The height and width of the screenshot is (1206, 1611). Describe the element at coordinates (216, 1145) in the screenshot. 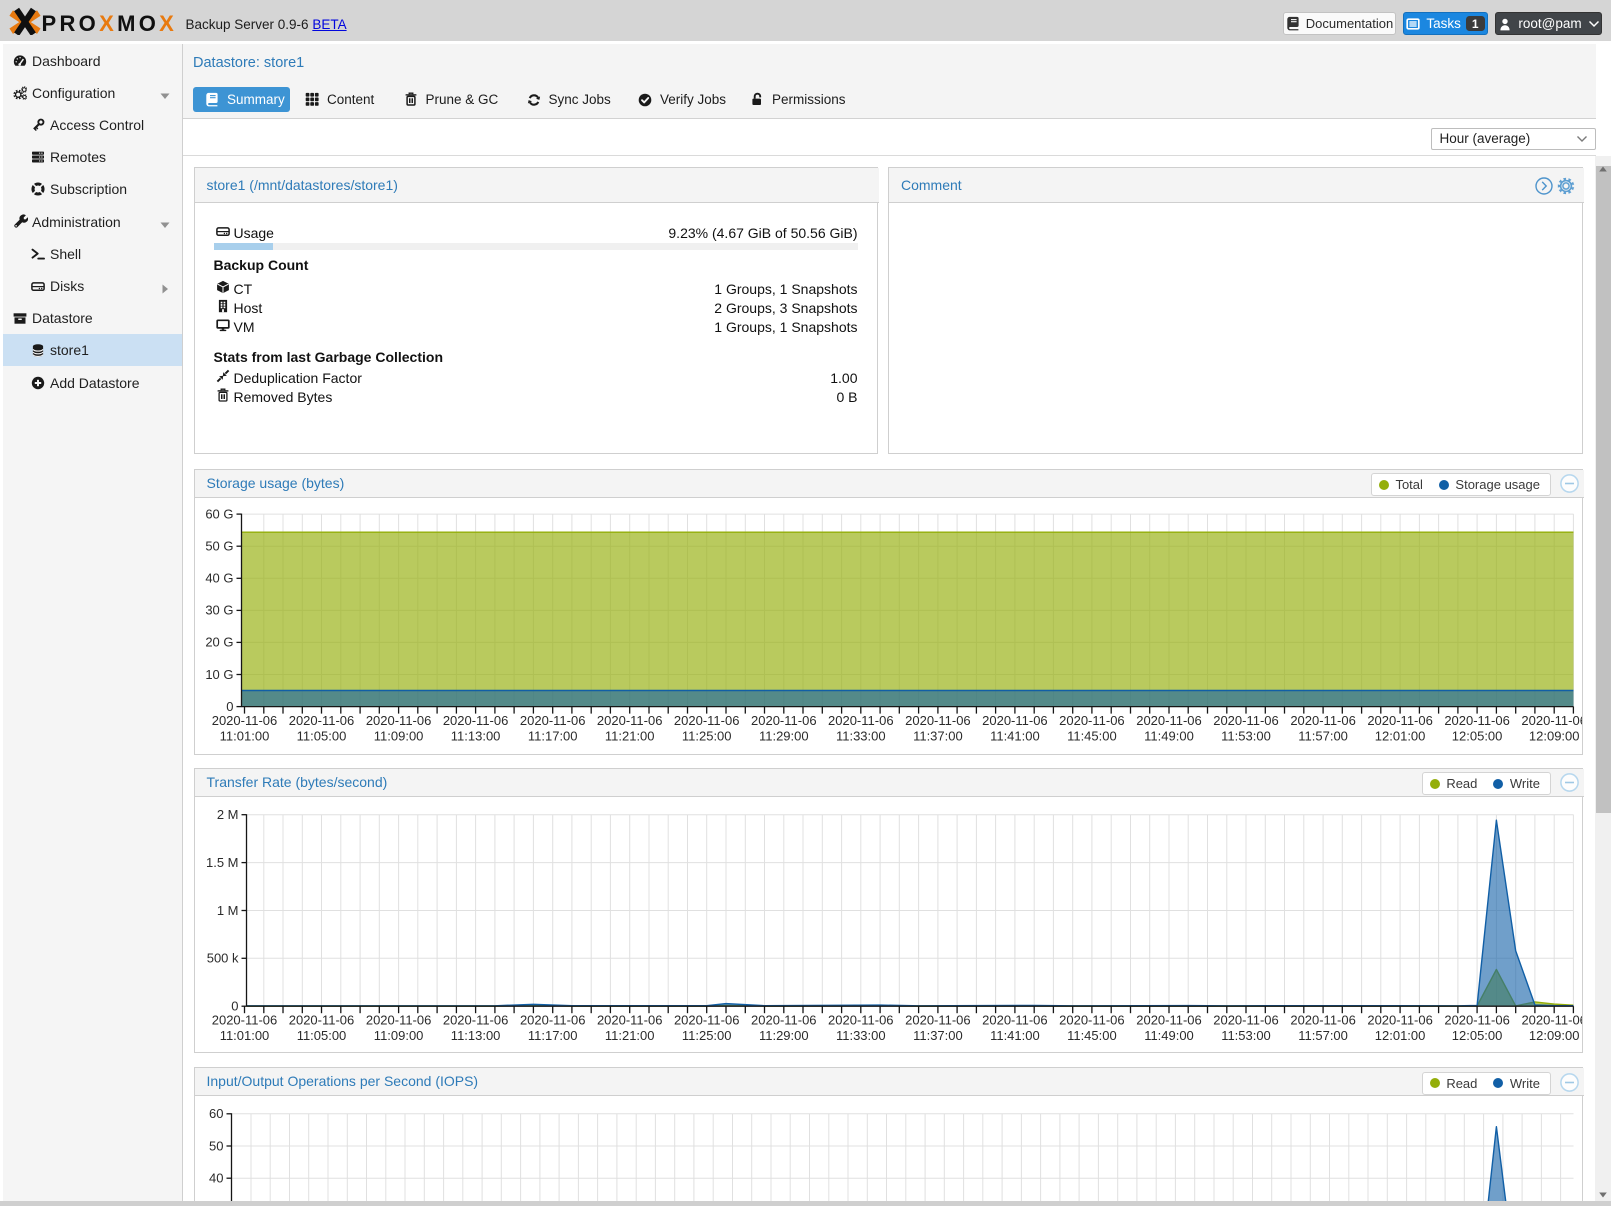

I see `svg-text: 50` at that location.